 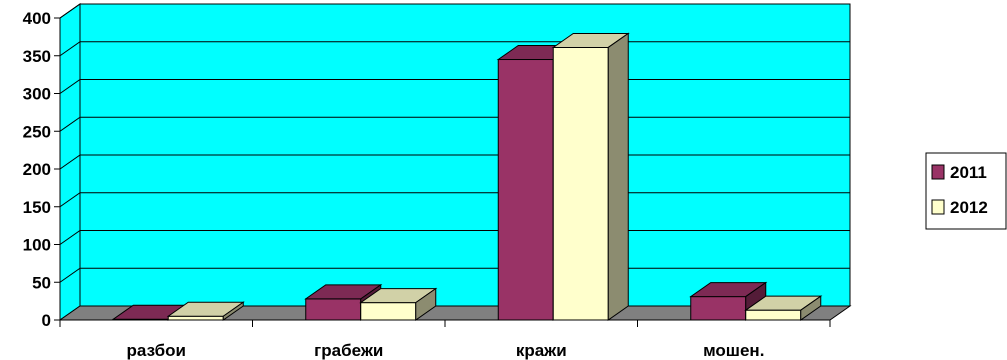 I want to click on legend-label: 2012, so click(x=969, y=207).